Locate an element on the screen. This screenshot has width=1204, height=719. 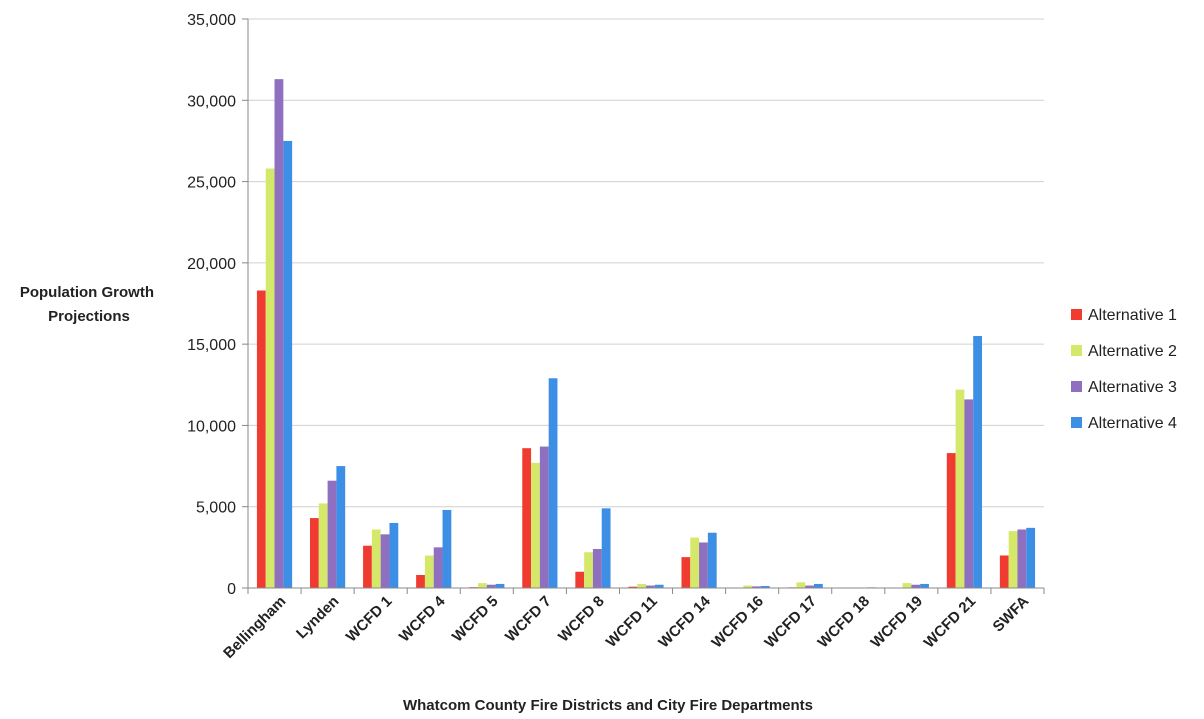
x-tick-label: WCFD 11 is located at coordinates (632, 622).